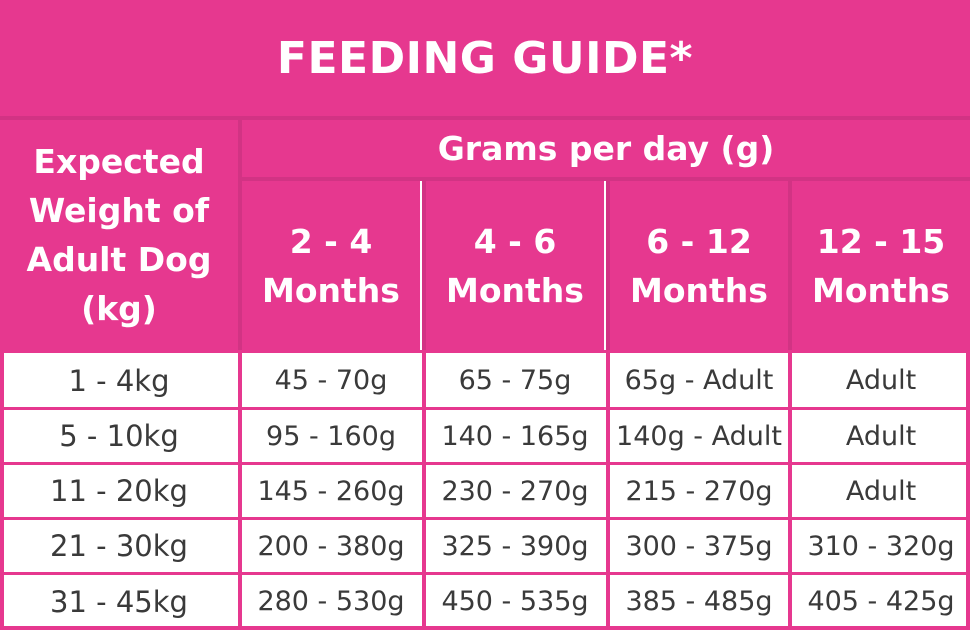 The image size is (970, 630). What do you see at coordinates (515, 436) in the screenshot?
I see `grams-cell: 140 - 165g` at bounding box center [515, 436].